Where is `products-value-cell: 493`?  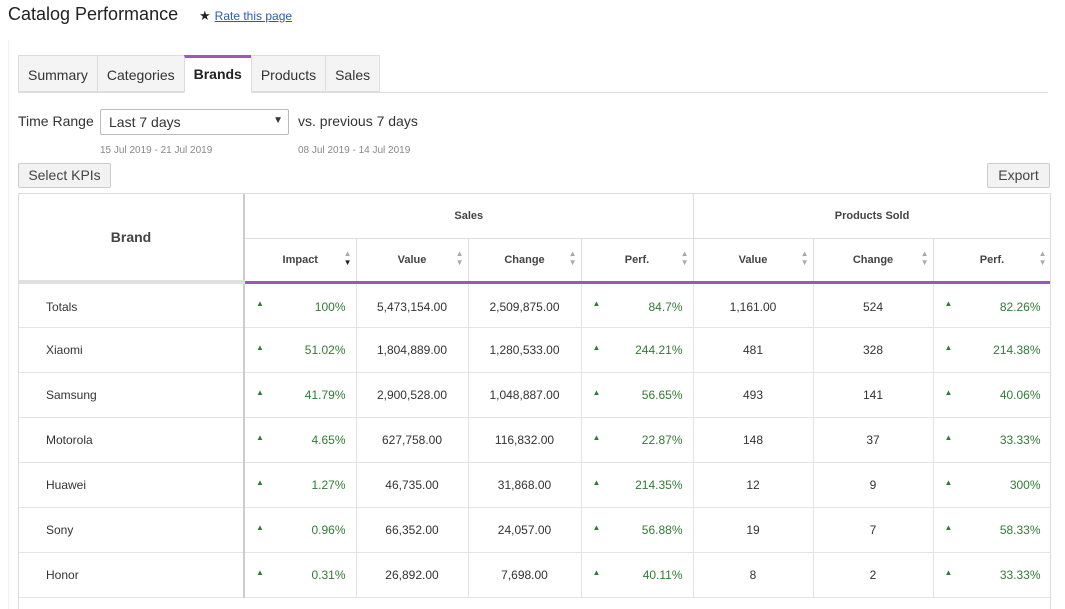
products-value-cell: 493 is located at coordinates (753, 395).